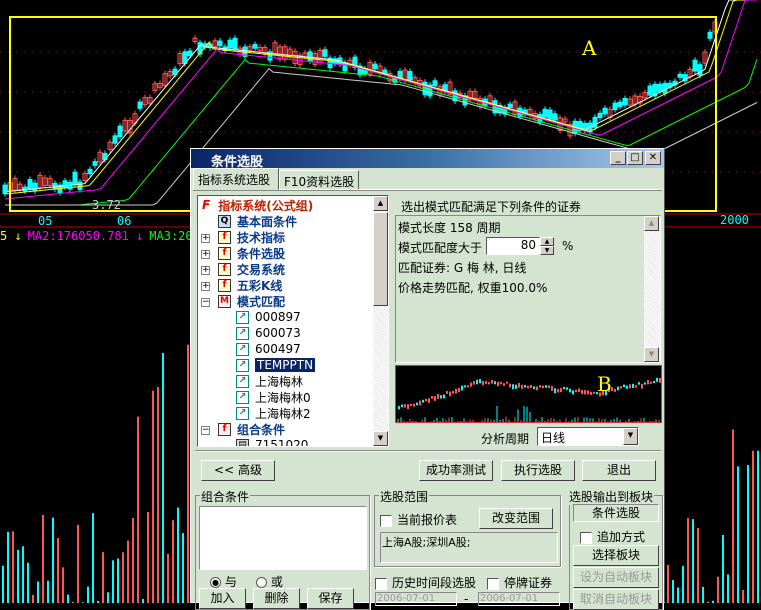 This screenshot has width=761, height=610. Describe the element at coordinates (427, 159) in the screenshot. I see `dialog-title-bar: 条件选股 _ □ ✕` at that location.